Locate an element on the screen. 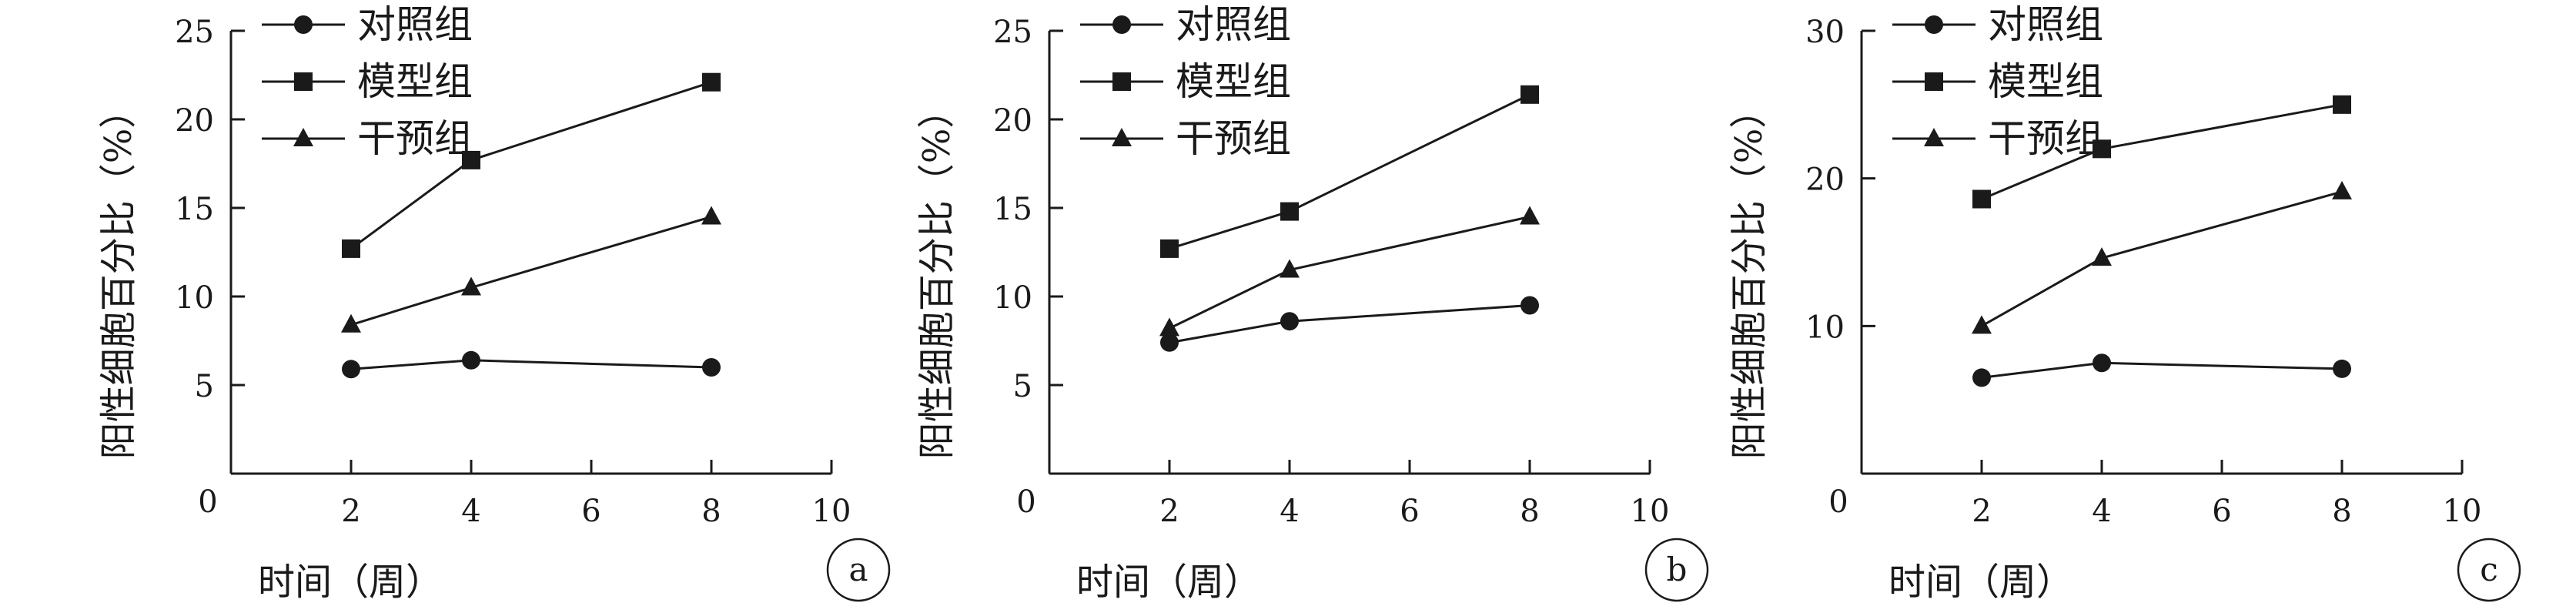 The image size is (2576, 603). panel-label: a is located at coordinates (858, 569).